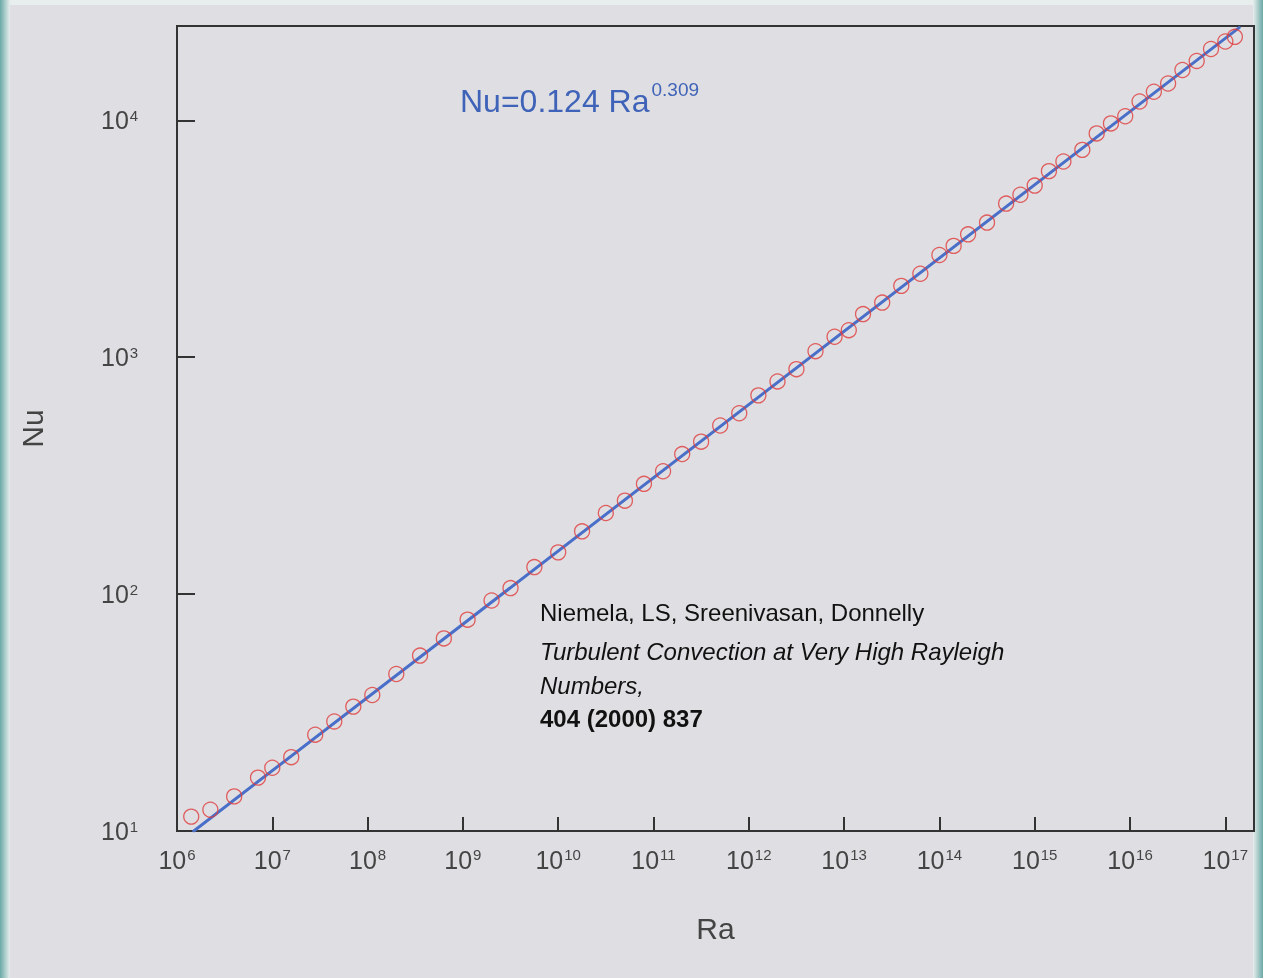 Image resolution: width=1263 pixels, height=978 pixels. Describe the element at coordinates (715, 928) in the screenshot. I see `x-axis-title: Ra` at that location.